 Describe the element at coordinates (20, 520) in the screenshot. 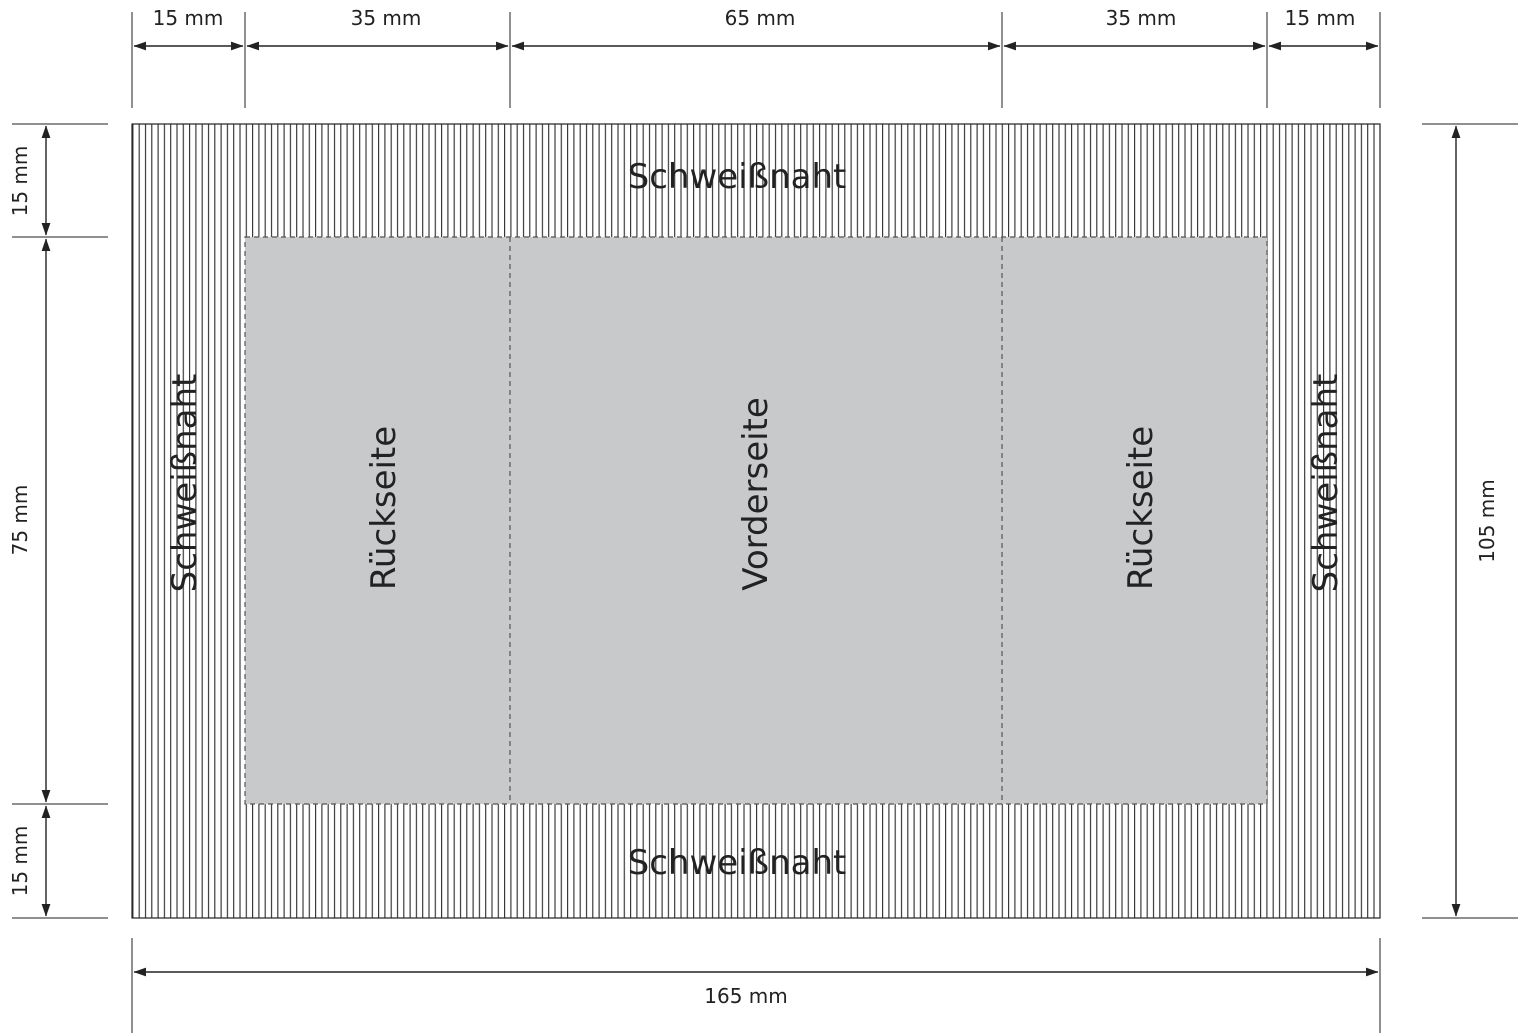

I see `dim-label-left-2: 75 mm` at that location.